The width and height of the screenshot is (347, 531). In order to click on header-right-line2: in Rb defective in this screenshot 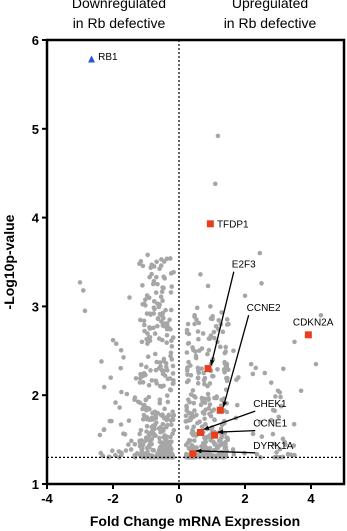, I will do `click(270, 23)`.